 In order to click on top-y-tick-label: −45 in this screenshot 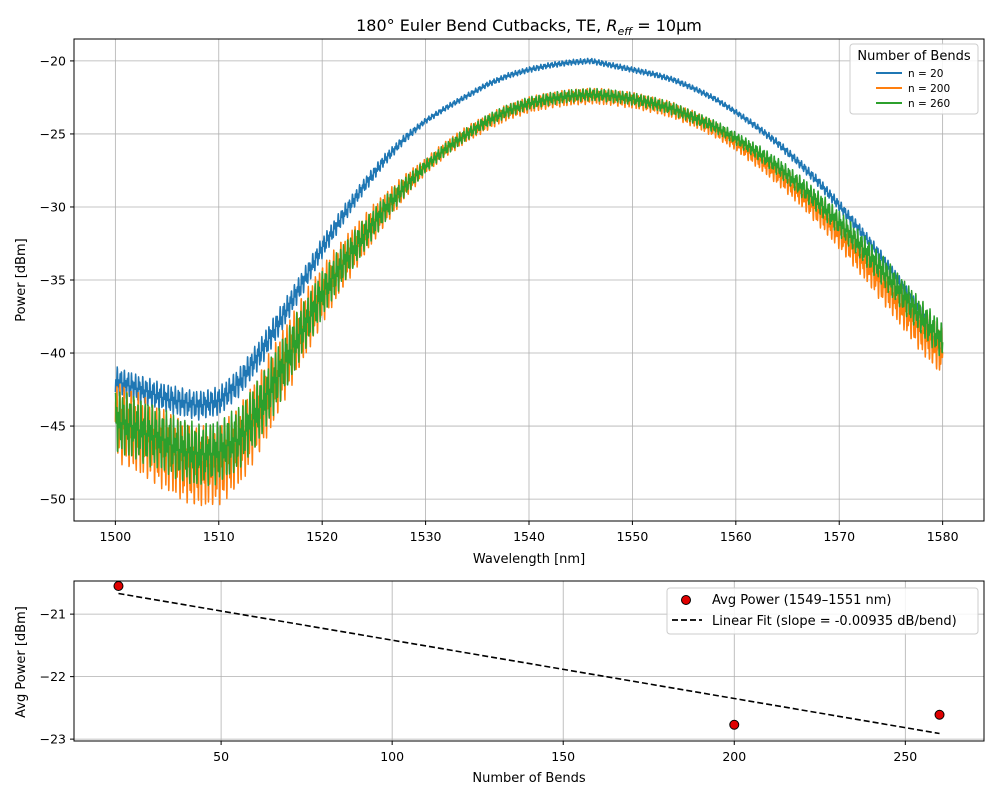, I will do `click(53, 426)`.